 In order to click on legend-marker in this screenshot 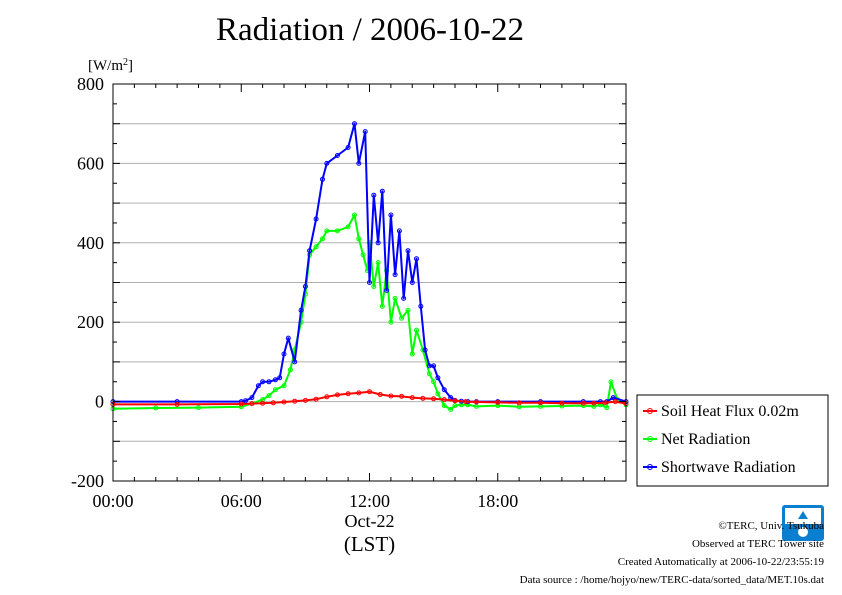, I will do `click(650, 411)`.